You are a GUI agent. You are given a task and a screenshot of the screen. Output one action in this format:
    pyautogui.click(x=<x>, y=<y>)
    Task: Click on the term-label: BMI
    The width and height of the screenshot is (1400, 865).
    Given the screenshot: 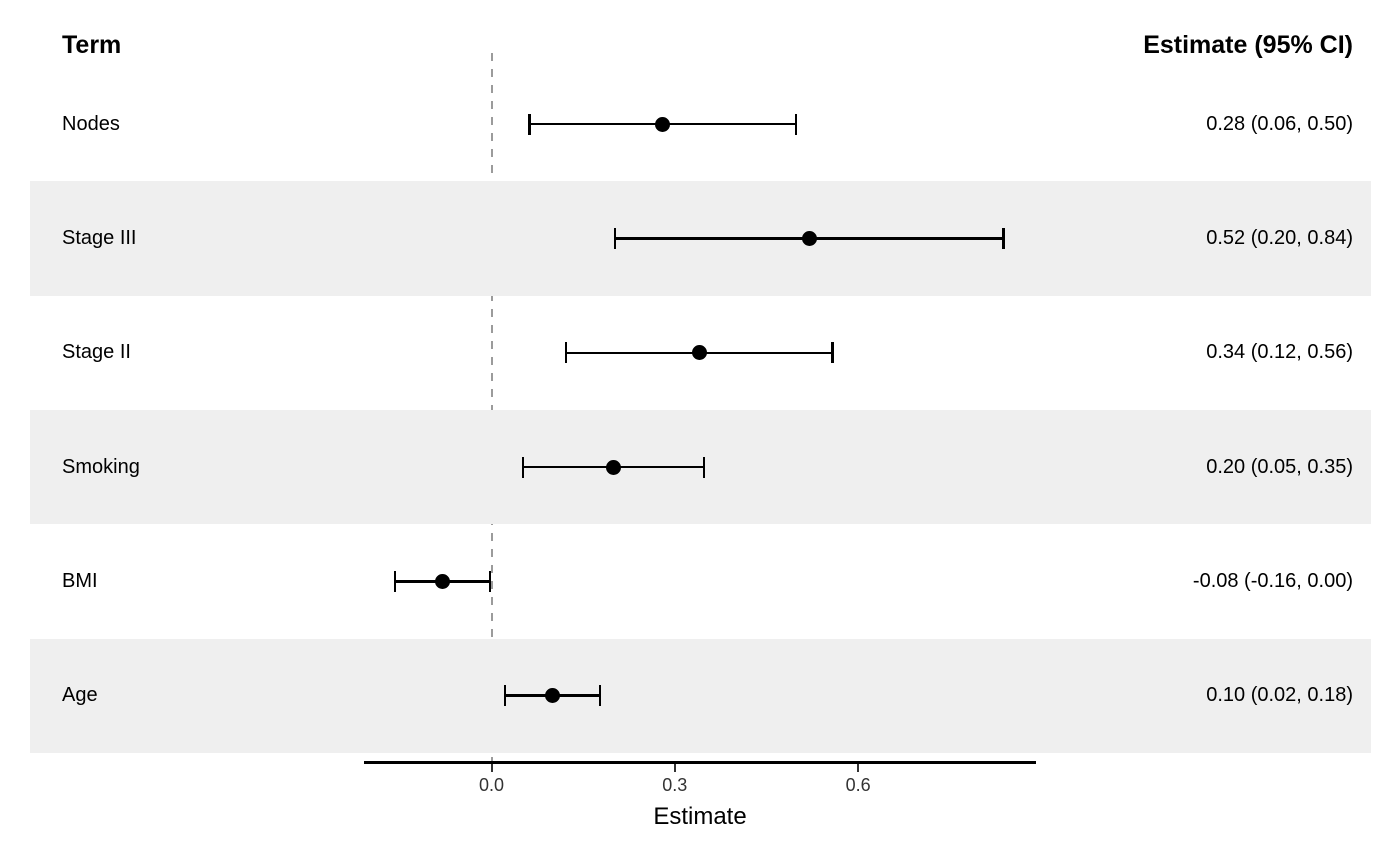 What is the action you would take?
    pyautogui.click(x=80, y=580)
    